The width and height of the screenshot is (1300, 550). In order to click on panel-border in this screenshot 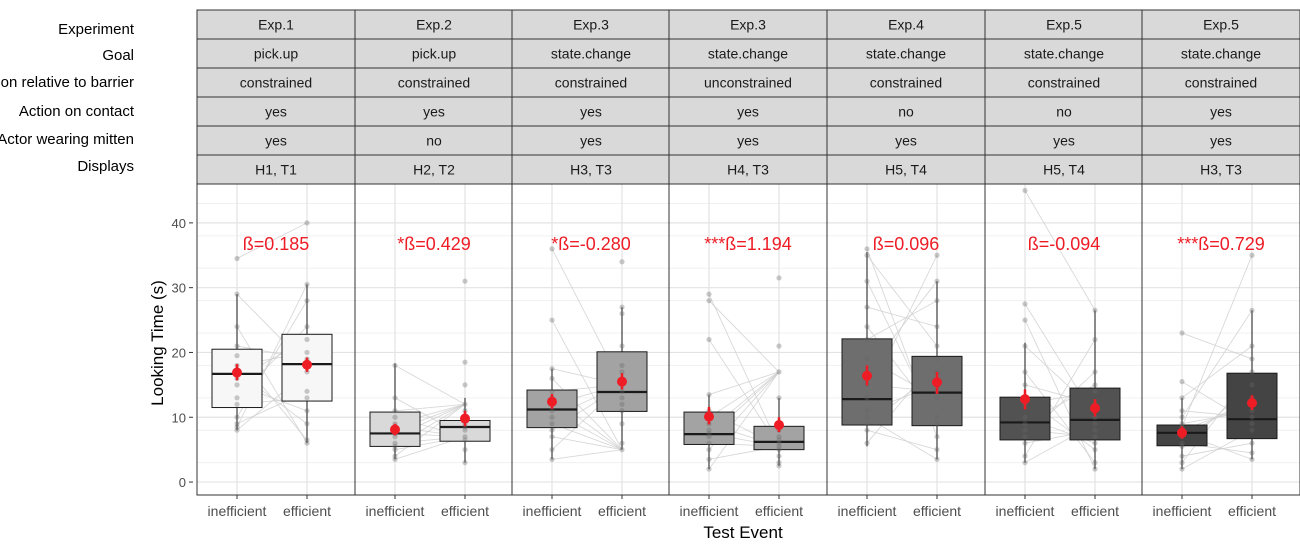, I will do `click(1220, 339)`.